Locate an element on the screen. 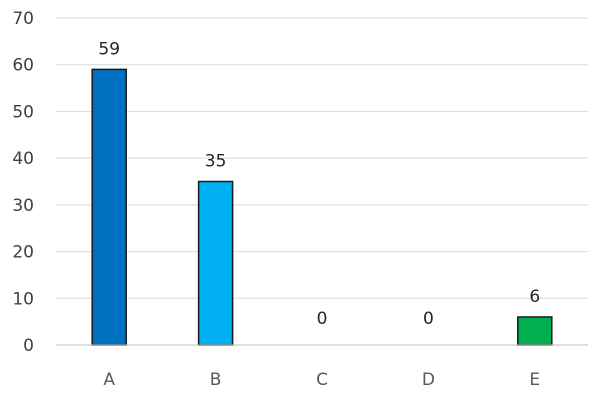 The image size is (589, 396). x-tick-label-C: C is located at coordinates (322, 380).